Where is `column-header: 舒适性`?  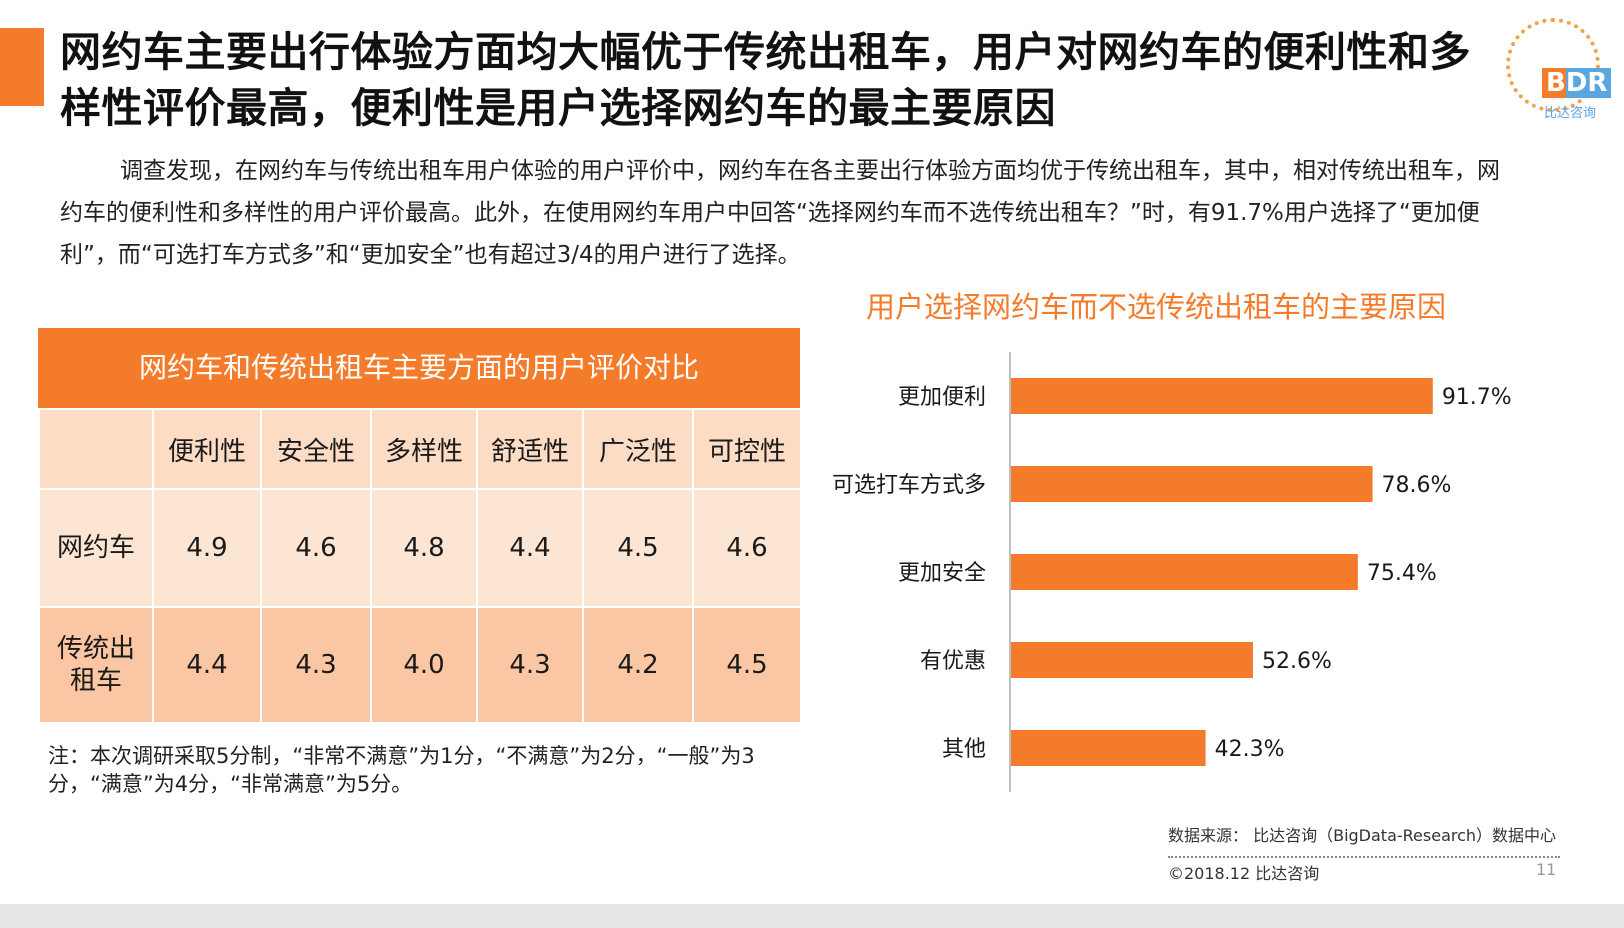 column-header: 舒适性 is located at coordinates (530, 449).